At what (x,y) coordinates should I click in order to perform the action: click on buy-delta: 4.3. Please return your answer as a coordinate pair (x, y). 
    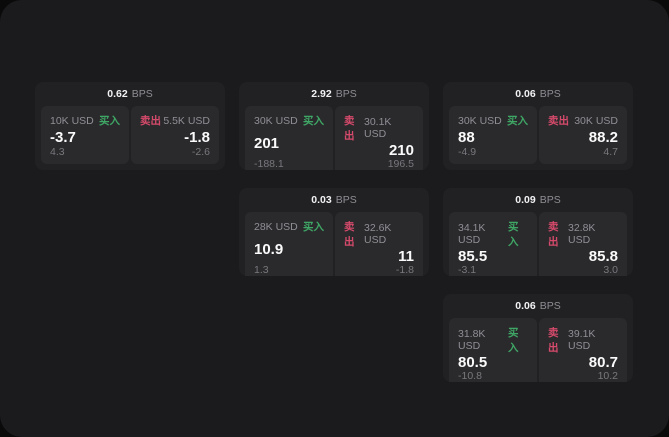
    Looking at the image, I should click on (57, 152).